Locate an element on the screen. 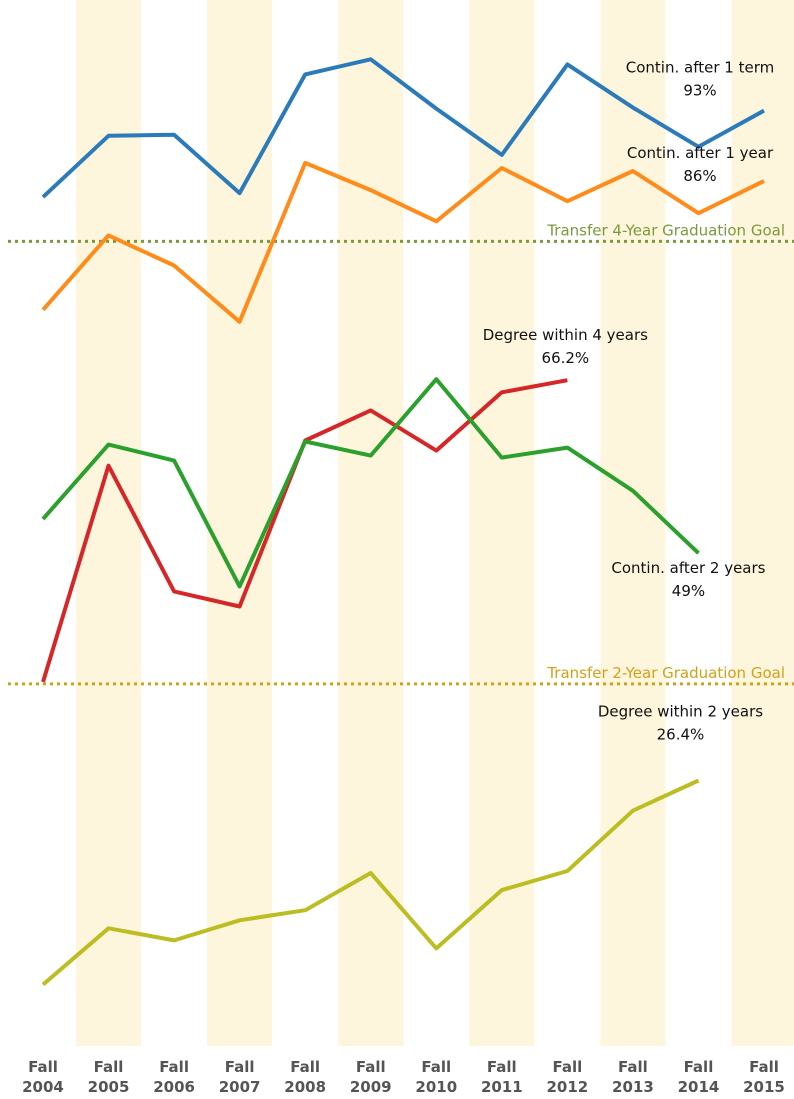 This screenshot has width=794, height=1099. value-label: 66.2% is located at coordinates (566, 358).